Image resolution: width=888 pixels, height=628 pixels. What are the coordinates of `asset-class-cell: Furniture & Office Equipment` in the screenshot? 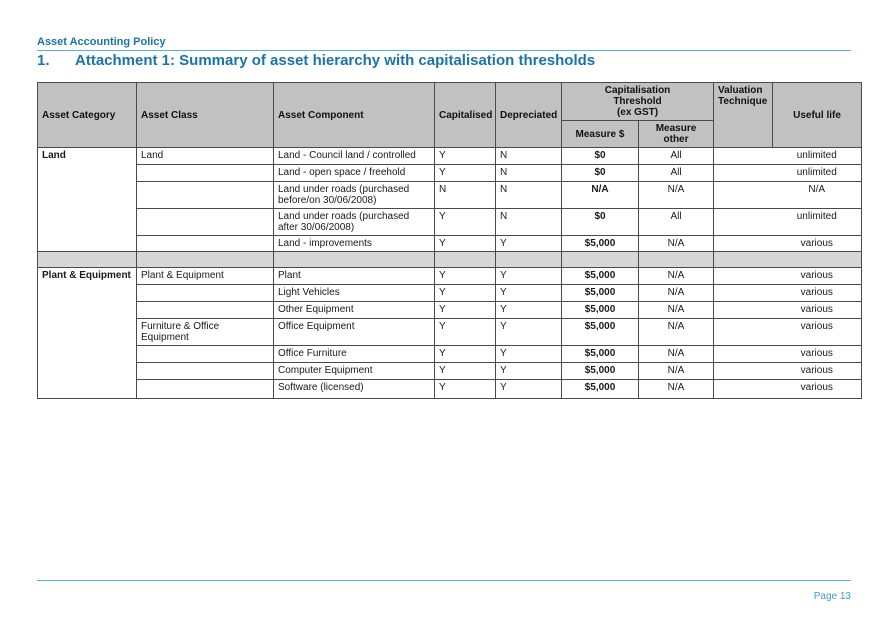 It's located at (205, 332).